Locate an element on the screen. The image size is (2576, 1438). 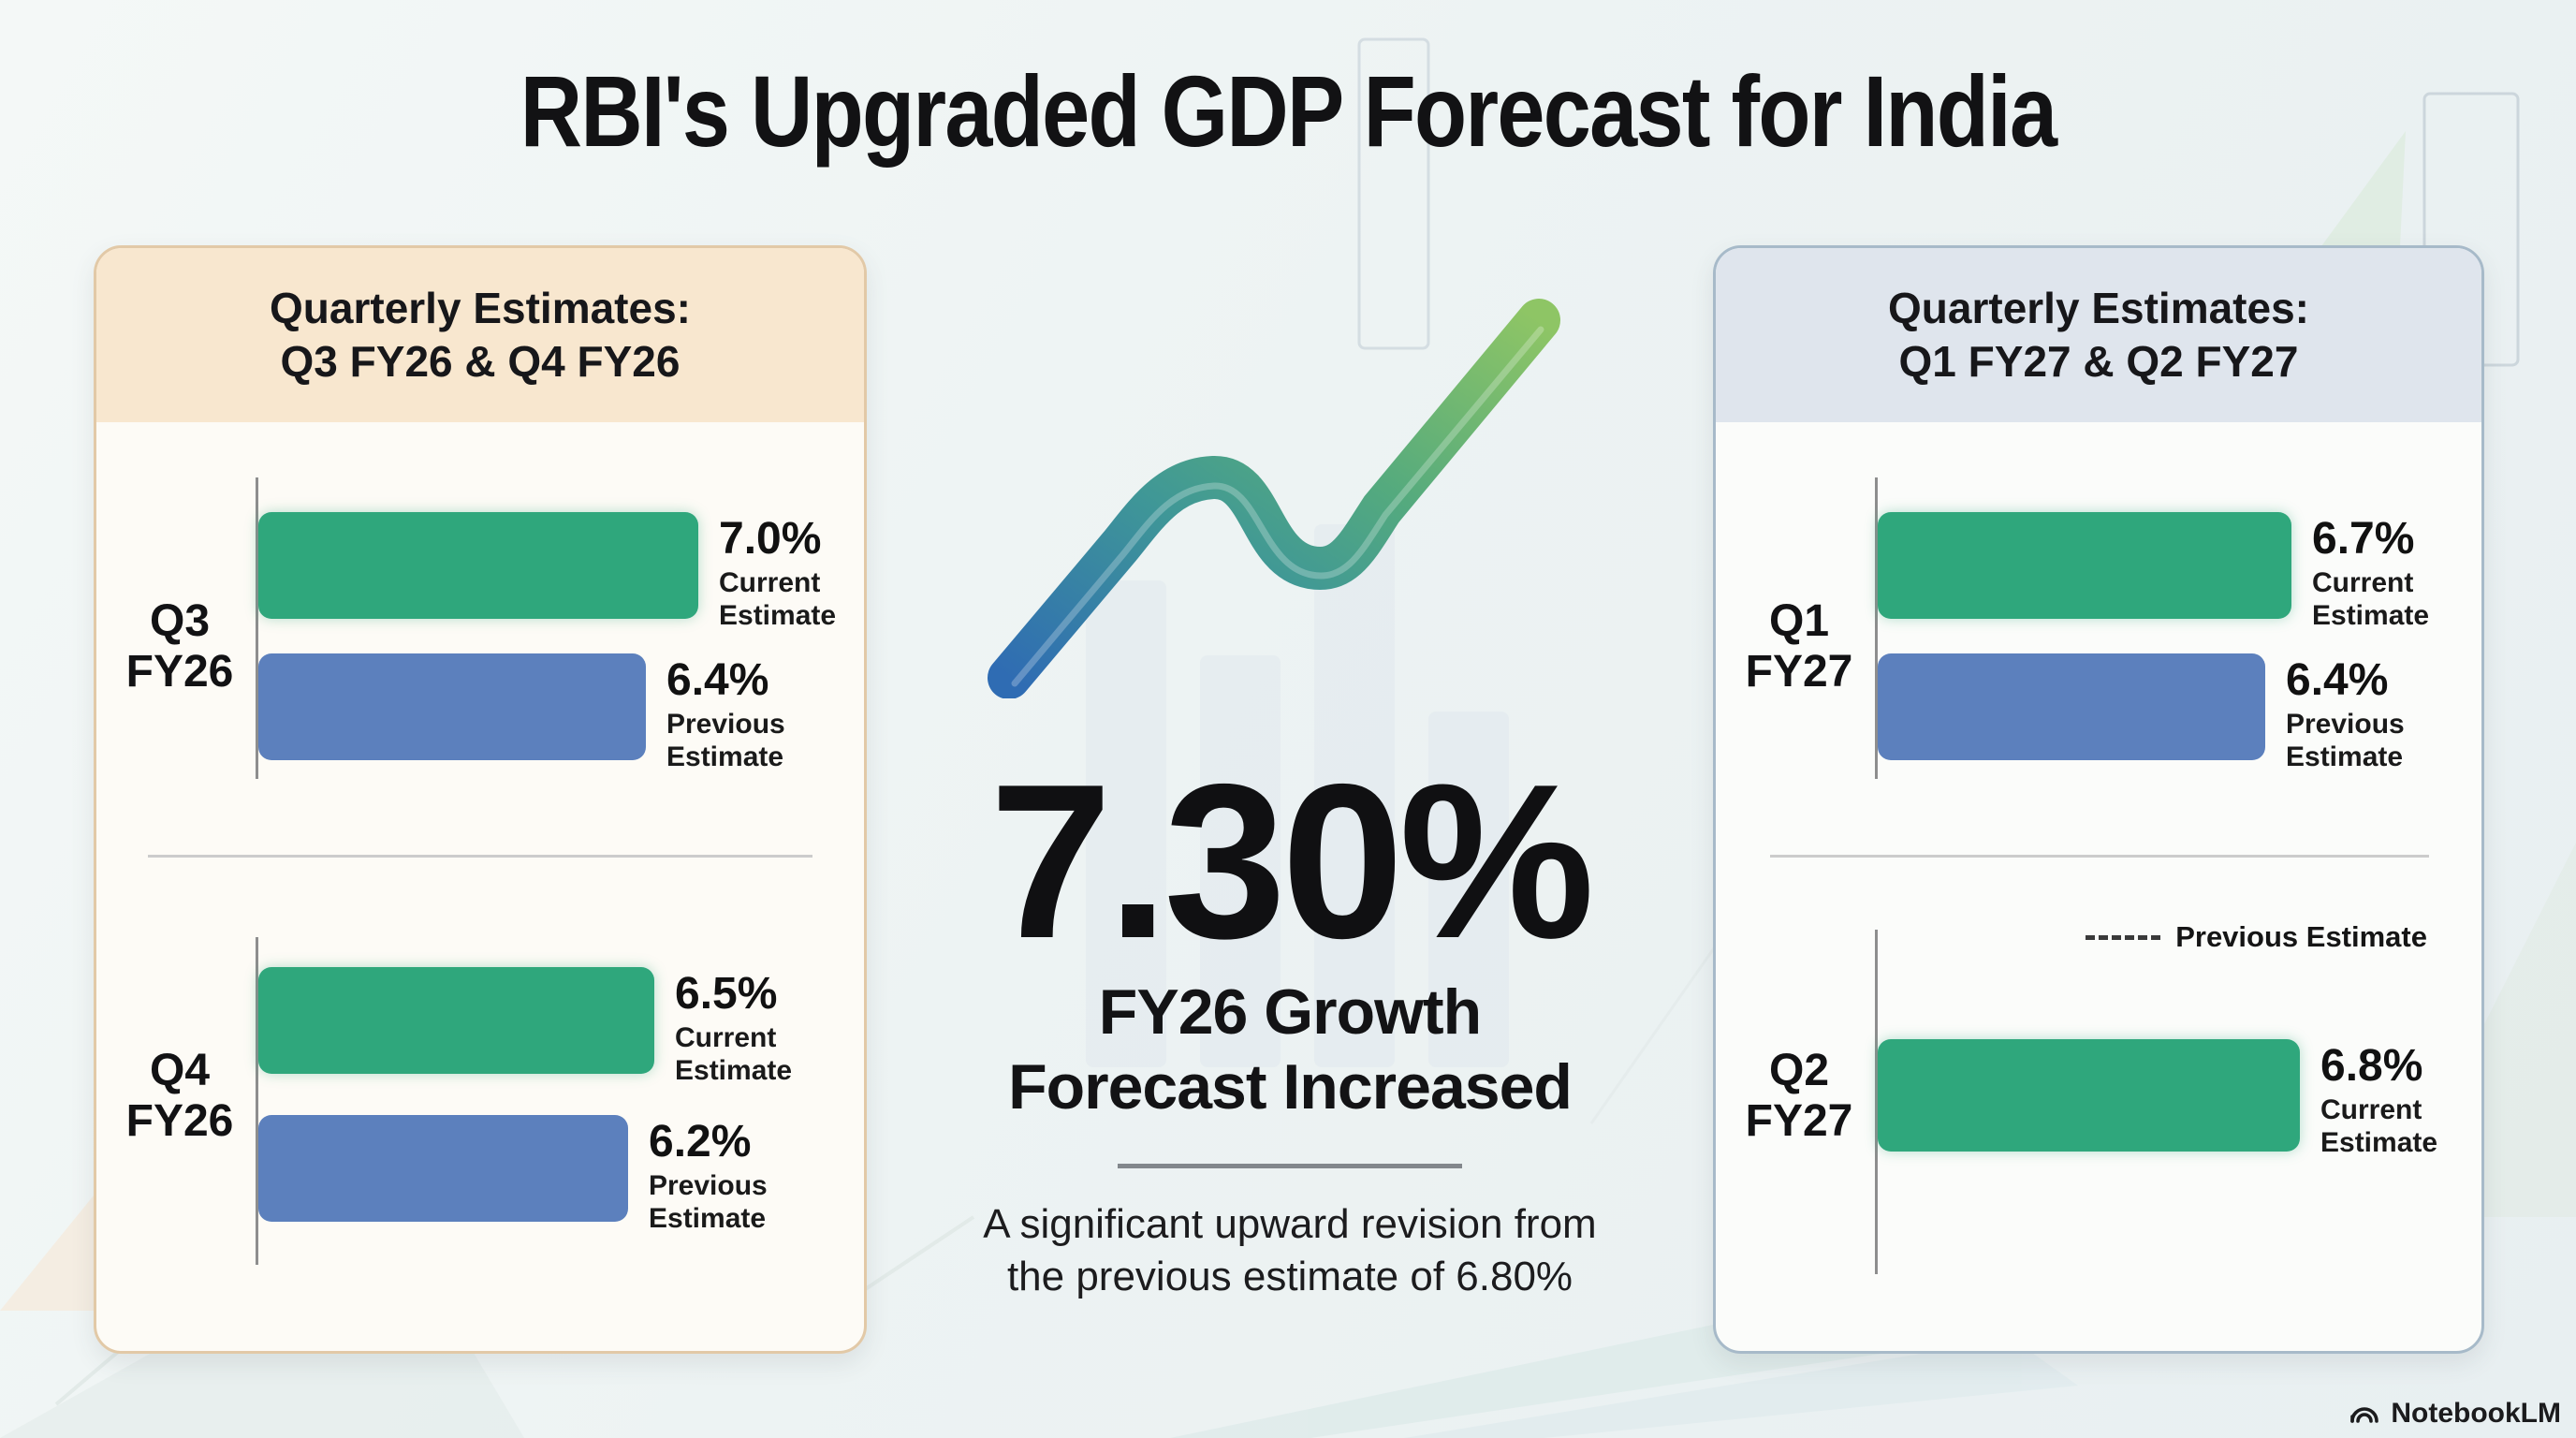
q4fy26-axis is located at coordinates (257, 1101).